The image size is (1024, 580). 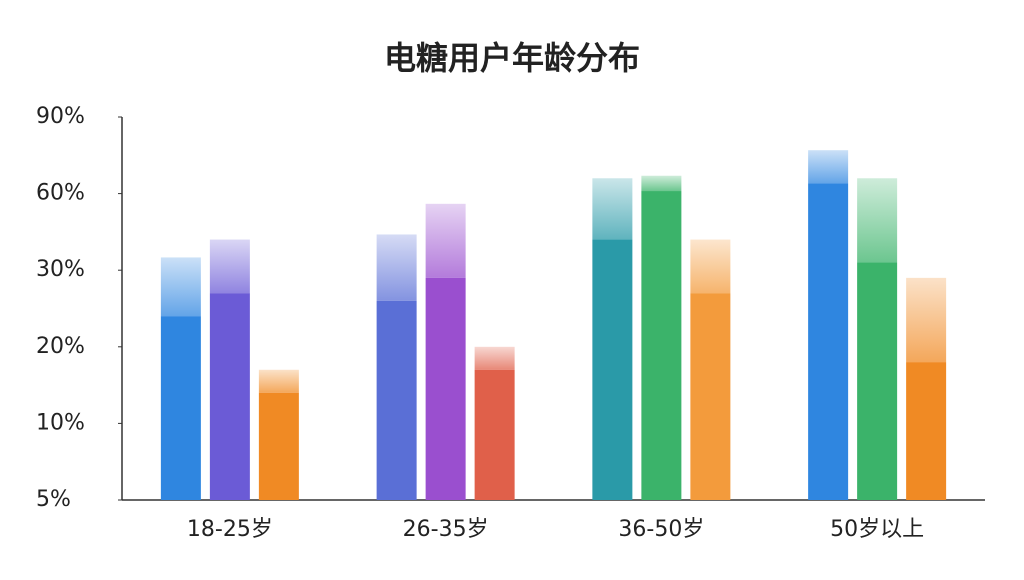 I want to click on chart-title: 电糖用户年龄分布, so click(x=512, y=58).